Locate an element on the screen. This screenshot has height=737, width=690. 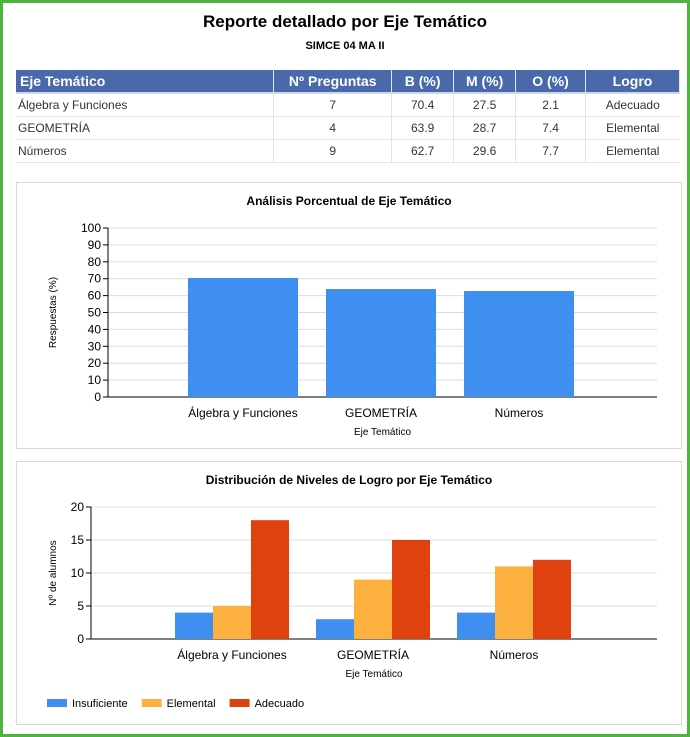
y-tick-label: 5 is located at coordinates (80, 606).